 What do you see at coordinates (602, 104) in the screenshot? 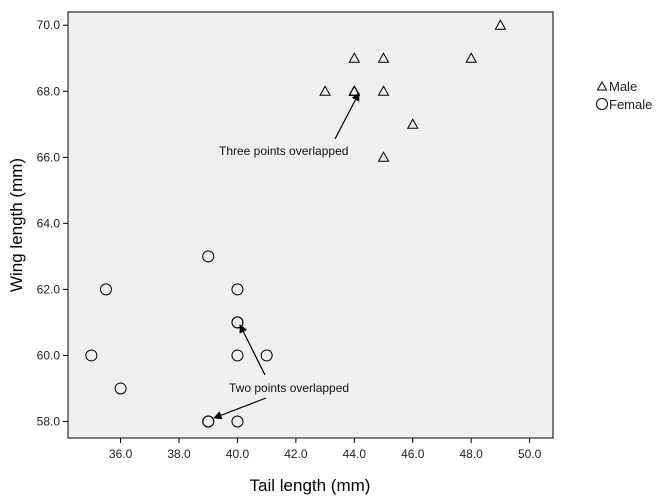
I see `legend-circle-icon` at bounding box center [602, 104].